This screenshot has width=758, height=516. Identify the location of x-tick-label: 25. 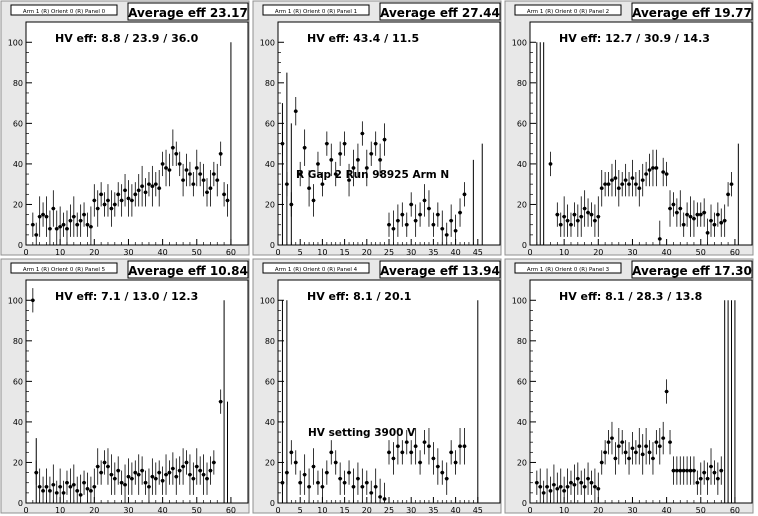
(389, 252).